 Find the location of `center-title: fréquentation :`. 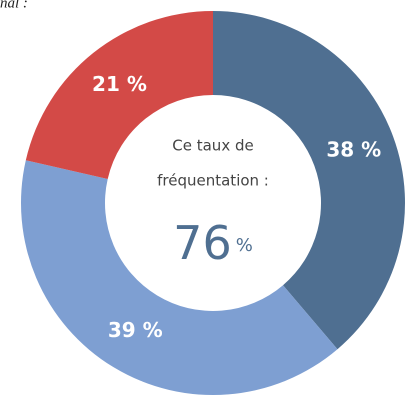

center-title: fréquentation : is located at coordinates (213, 181).